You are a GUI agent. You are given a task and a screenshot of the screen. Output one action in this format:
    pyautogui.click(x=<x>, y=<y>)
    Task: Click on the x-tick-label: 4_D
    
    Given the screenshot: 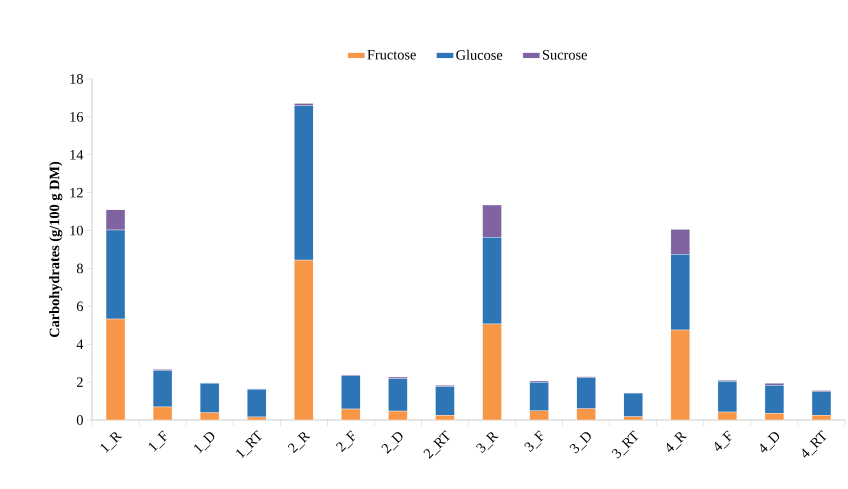 What is the action you would take?
    pyautogui.click(x=769, y=442)
    